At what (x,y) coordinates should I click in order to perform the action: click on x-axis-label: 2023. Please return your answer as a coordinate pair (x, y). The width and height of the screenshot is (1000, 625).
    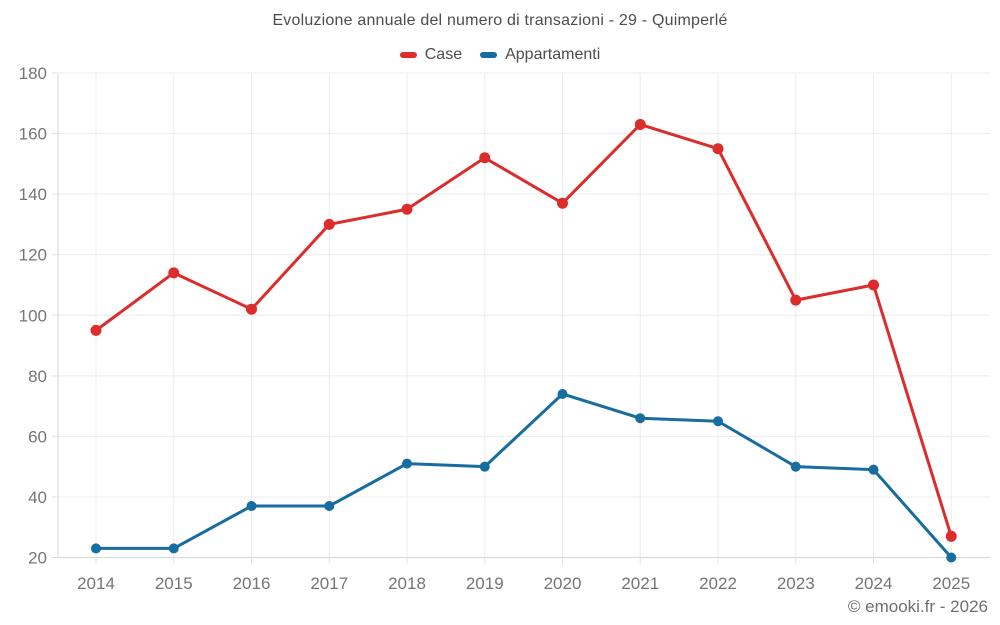
    Looking at the image, I should click on (796, 583).